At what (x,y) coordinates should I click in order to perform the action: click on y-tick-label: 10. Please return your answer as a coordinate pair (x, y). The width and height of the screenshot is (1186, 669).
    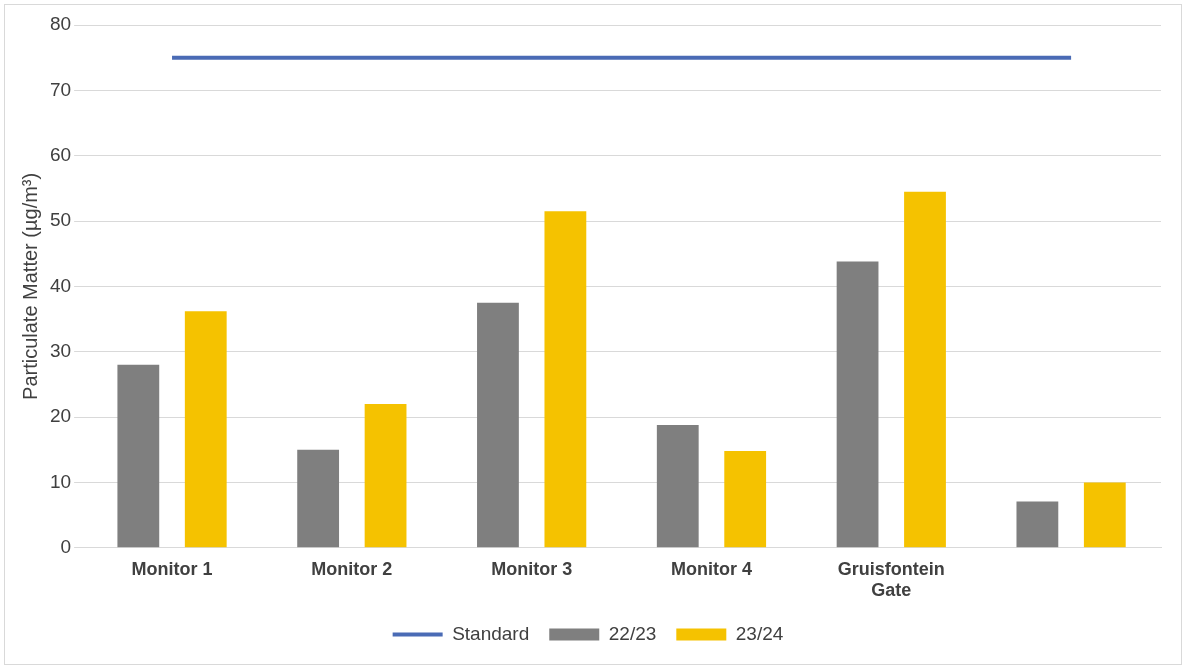
    Looking at the image, I should click on (60, 481).